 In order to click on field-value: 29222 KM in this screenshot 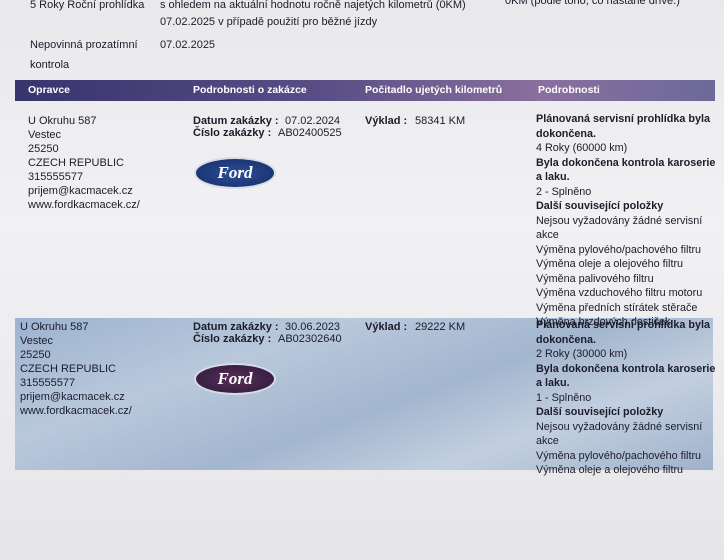, I will do `click(440, 327)`.